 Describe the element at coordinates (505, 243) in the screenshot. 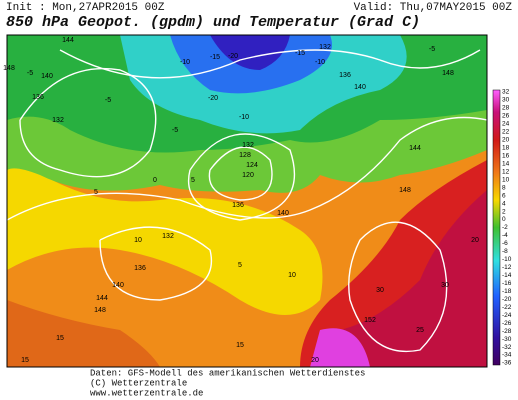

I see `colorbar-label: -6` at that location.